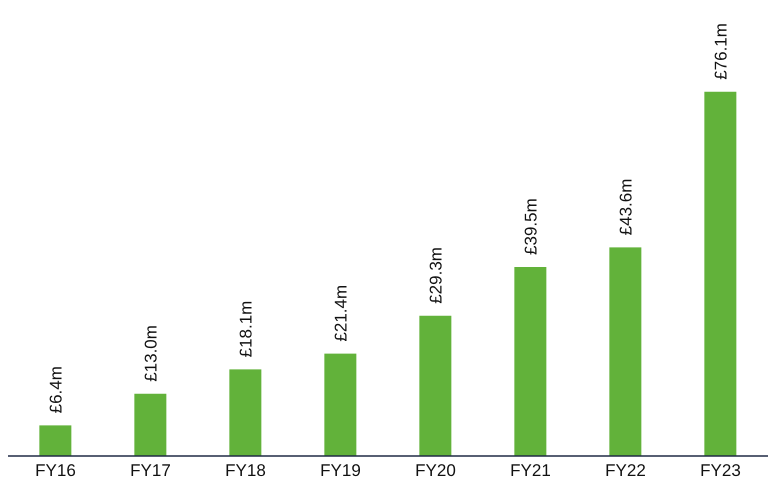  What do you see at coordinates (436, 275) in the screenshot?
I see `data-label: £29.3m` at bounding box center [436, 275].